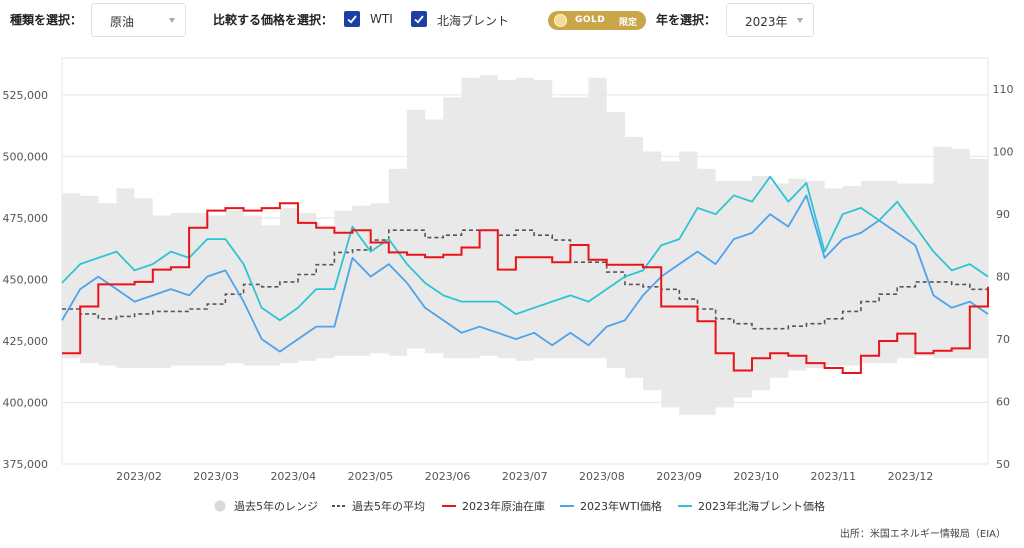 The height and width of the screenshot is (548, 1024). I want to click on x-tick-label: 2023/10, so click(756, 476).